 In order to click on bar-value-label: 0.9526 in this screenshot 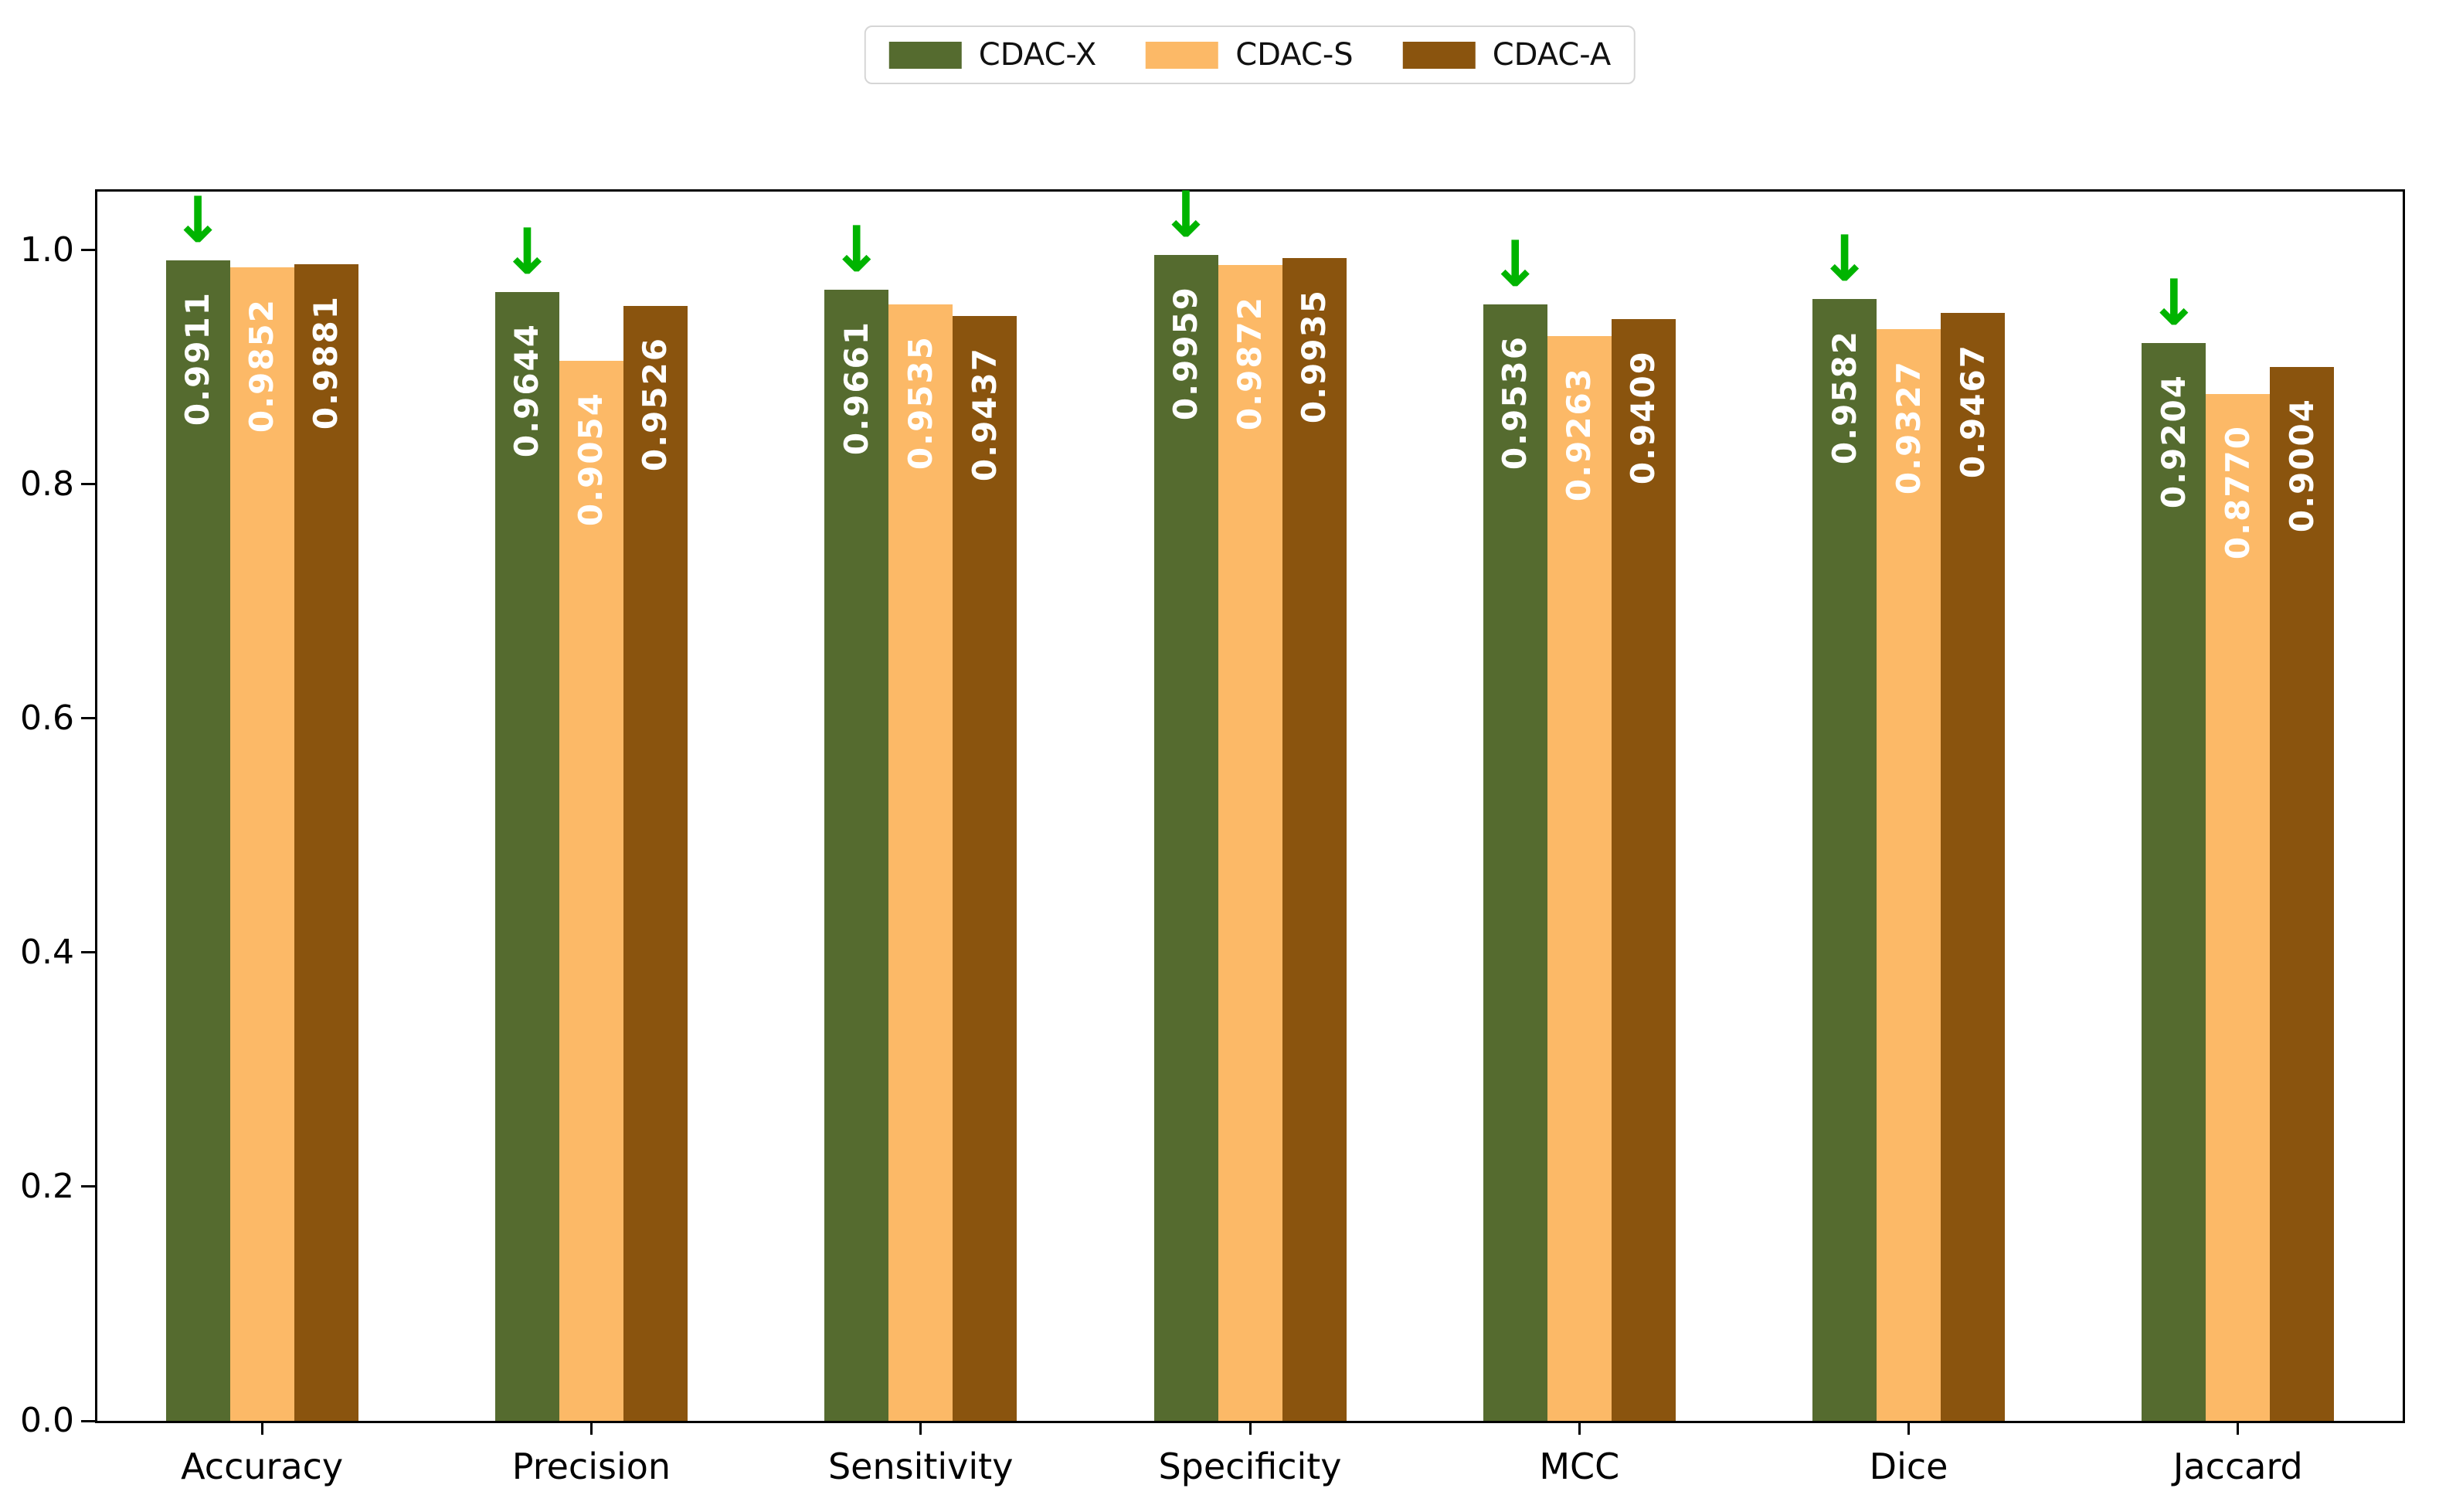, I will do `click(655, 404)`.